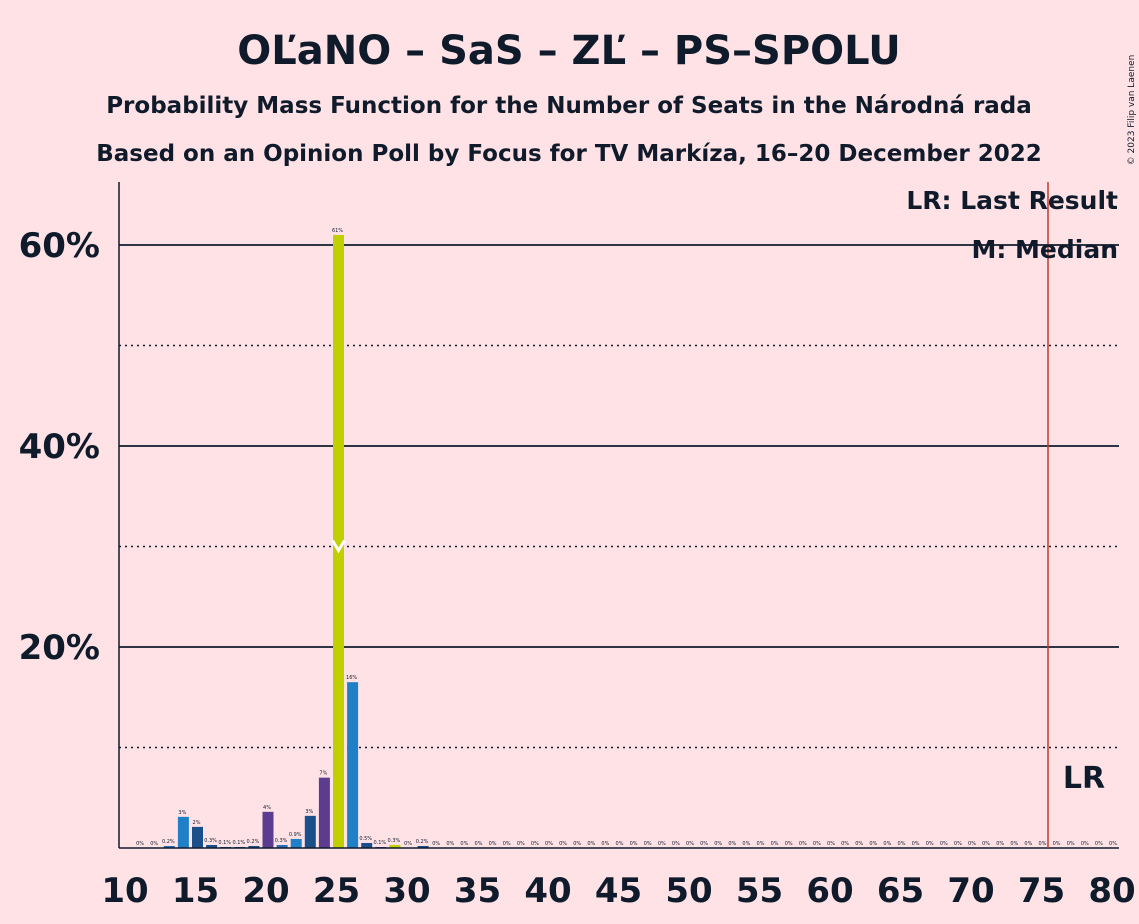  I want to click on bar-label-seat-74: 0%, so click(1028, 844).